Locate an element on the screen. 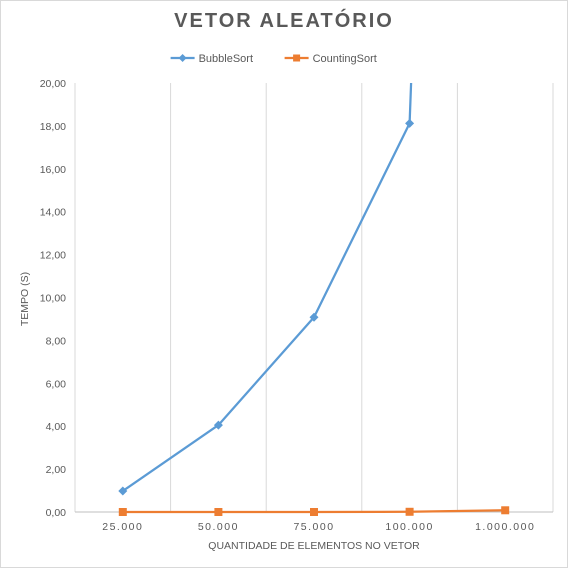 Image resolution: width=568 pixels, height=568 pixels. y-tick-label: 10,00 is located at coordinates (53, 299).